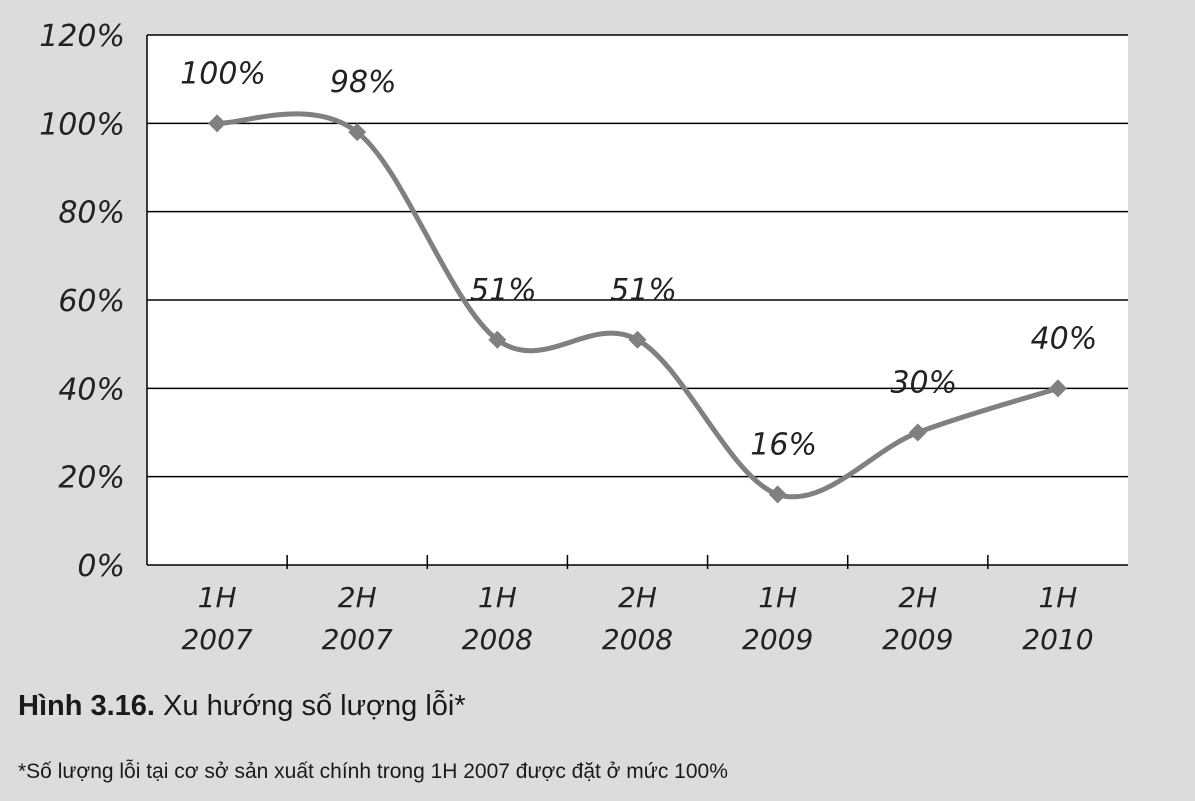 The width and height of the screenshot is (1195, 801). What do you see at coordinates (637, 618) in the screenshot?
I see `x-tick-label: 2H 2008` at bounding box center [637, 618].